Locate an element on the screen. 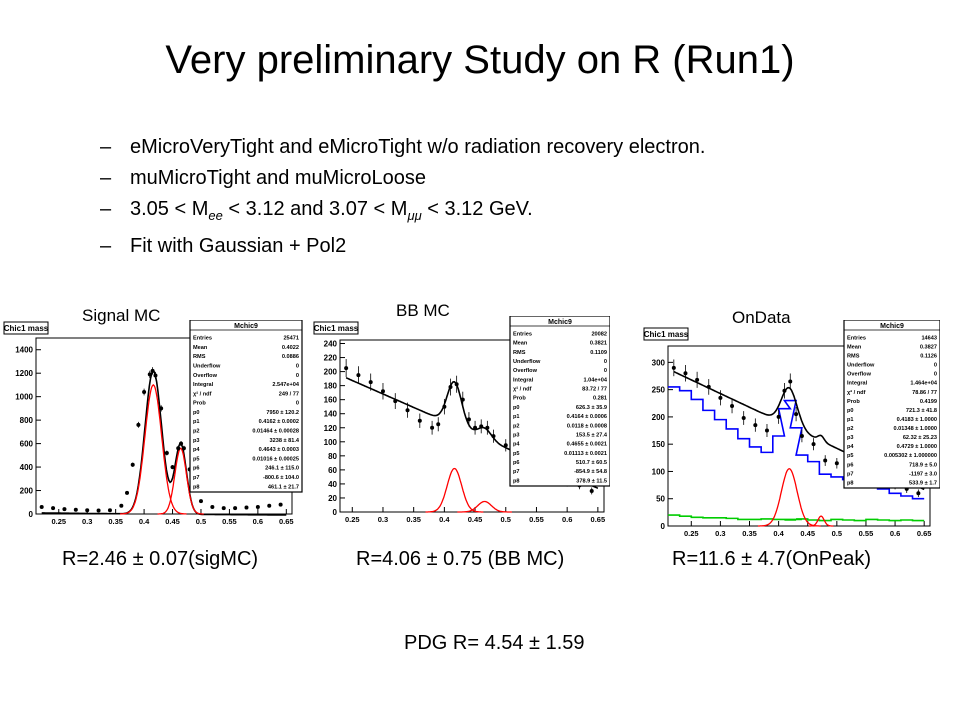 Image resolution: width=960 pixels, height=720 pixels. y-tick-label: 0 is located at coordinates (663, 526).